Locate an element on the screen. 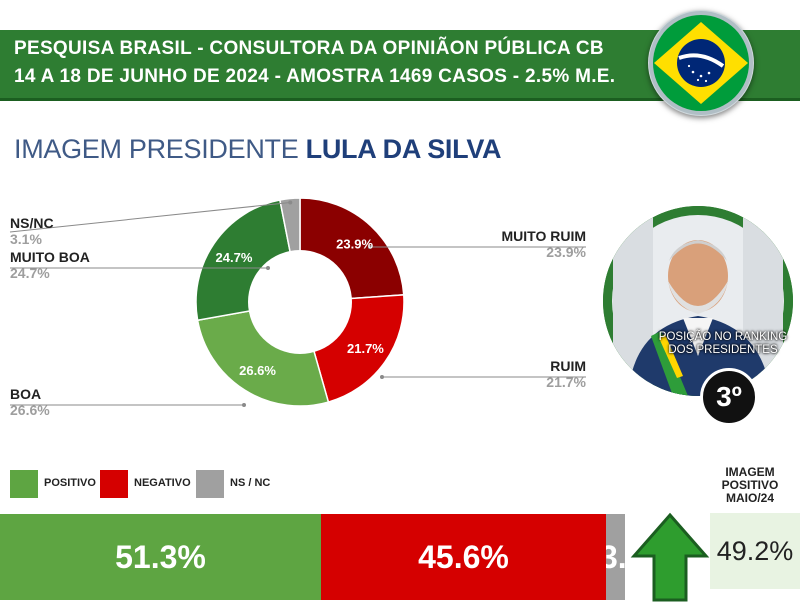  leader-dot-ns-nc is located at coordinates (290, 202).